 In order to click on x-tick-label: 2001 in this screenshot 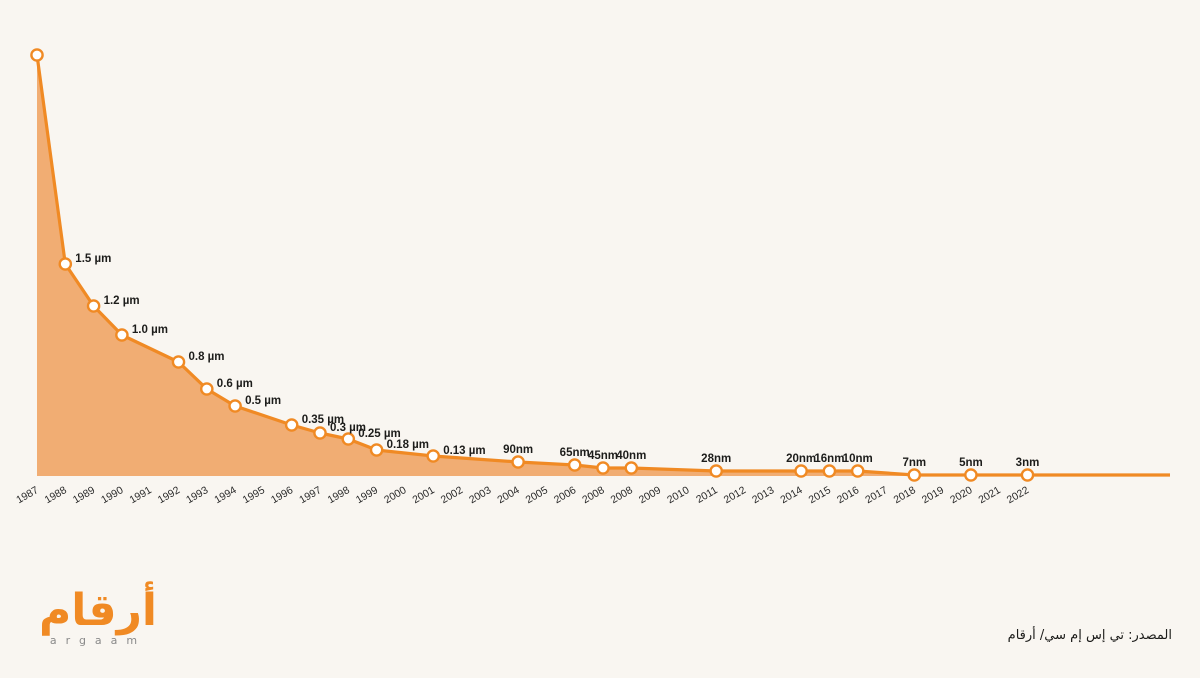, I will do `click(423, 495)`.